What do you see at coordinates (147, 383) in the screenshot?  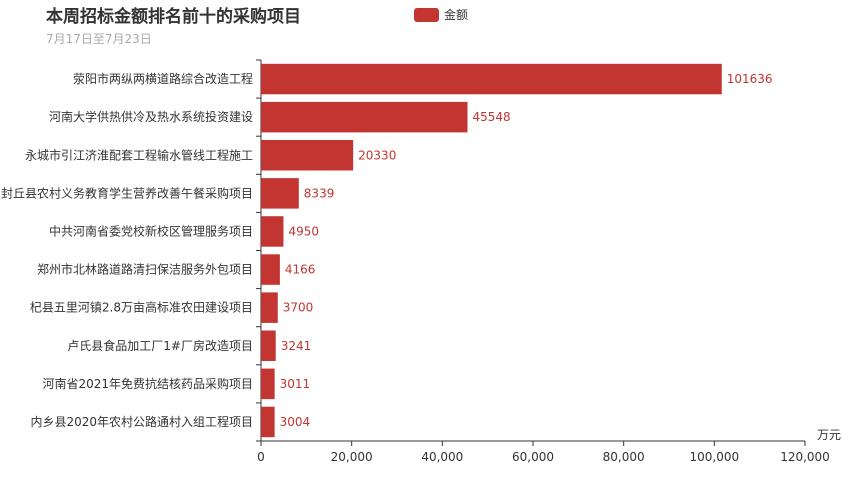 I see `y-tick-label: 河南省2021年免费抗结核药品采购项目` at bounding box center [147, 383].